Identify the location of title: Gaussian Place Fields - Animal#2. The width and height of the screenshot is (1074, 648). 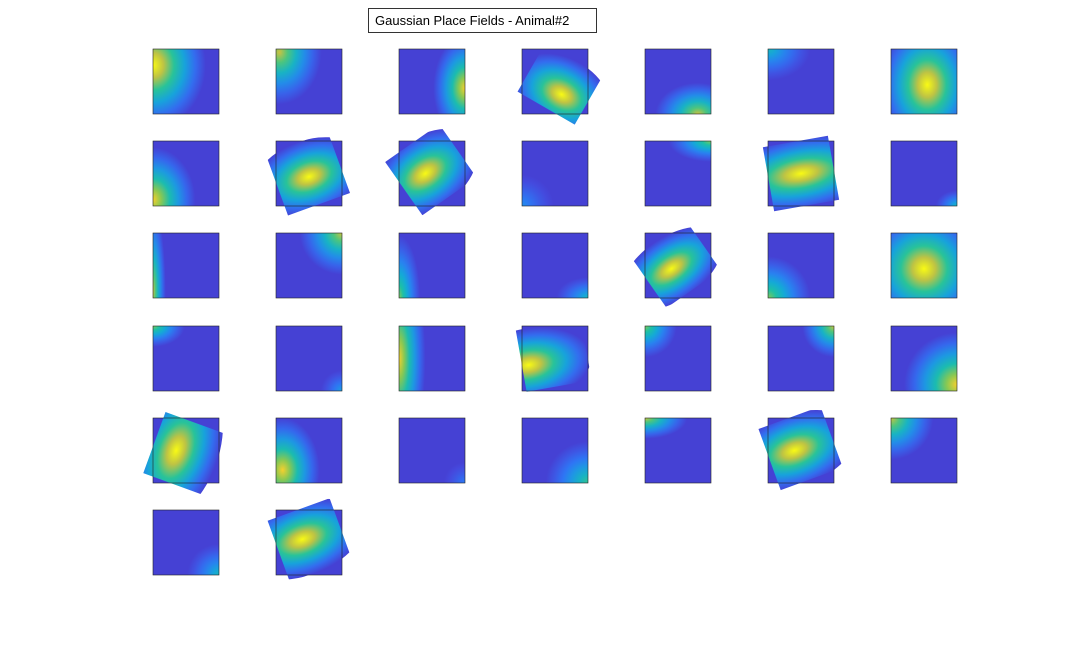
(482, 20).